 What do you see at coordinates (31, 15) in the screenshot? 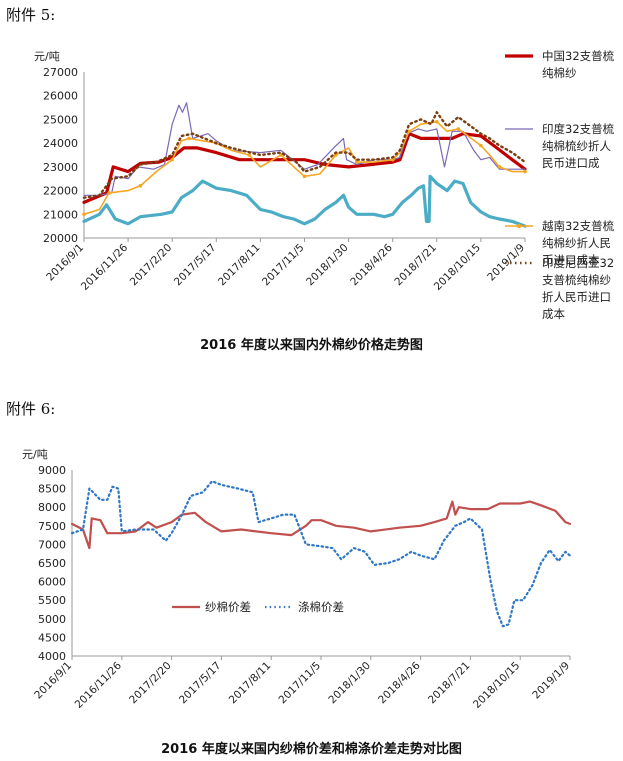
I see `attachment-5-label: 附件 5:` at bounding box center [31, 15].